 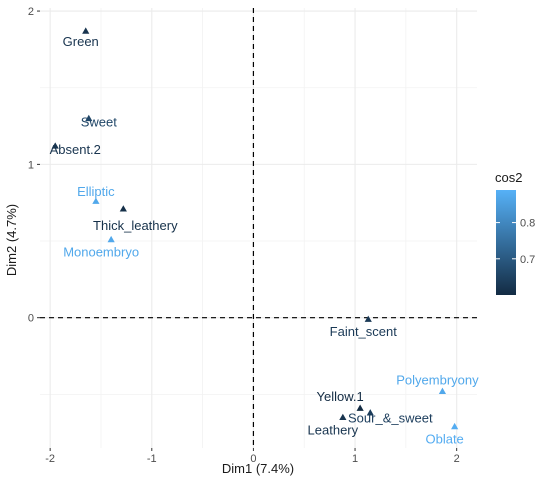 I want to click on x-tick-label: 1, so click(x=355, y=459).